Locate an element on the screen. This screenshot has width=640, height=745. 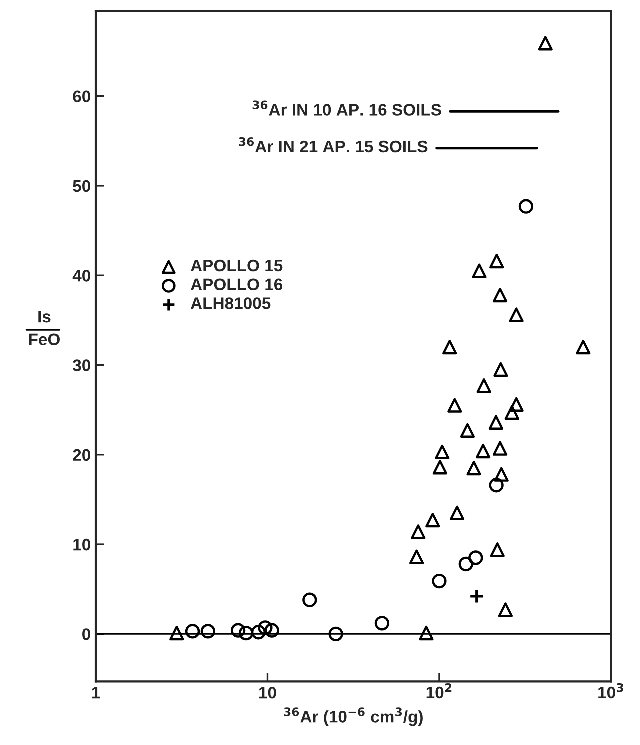
legend-label: APOLLO 16 is located at coordinates (236, 284).